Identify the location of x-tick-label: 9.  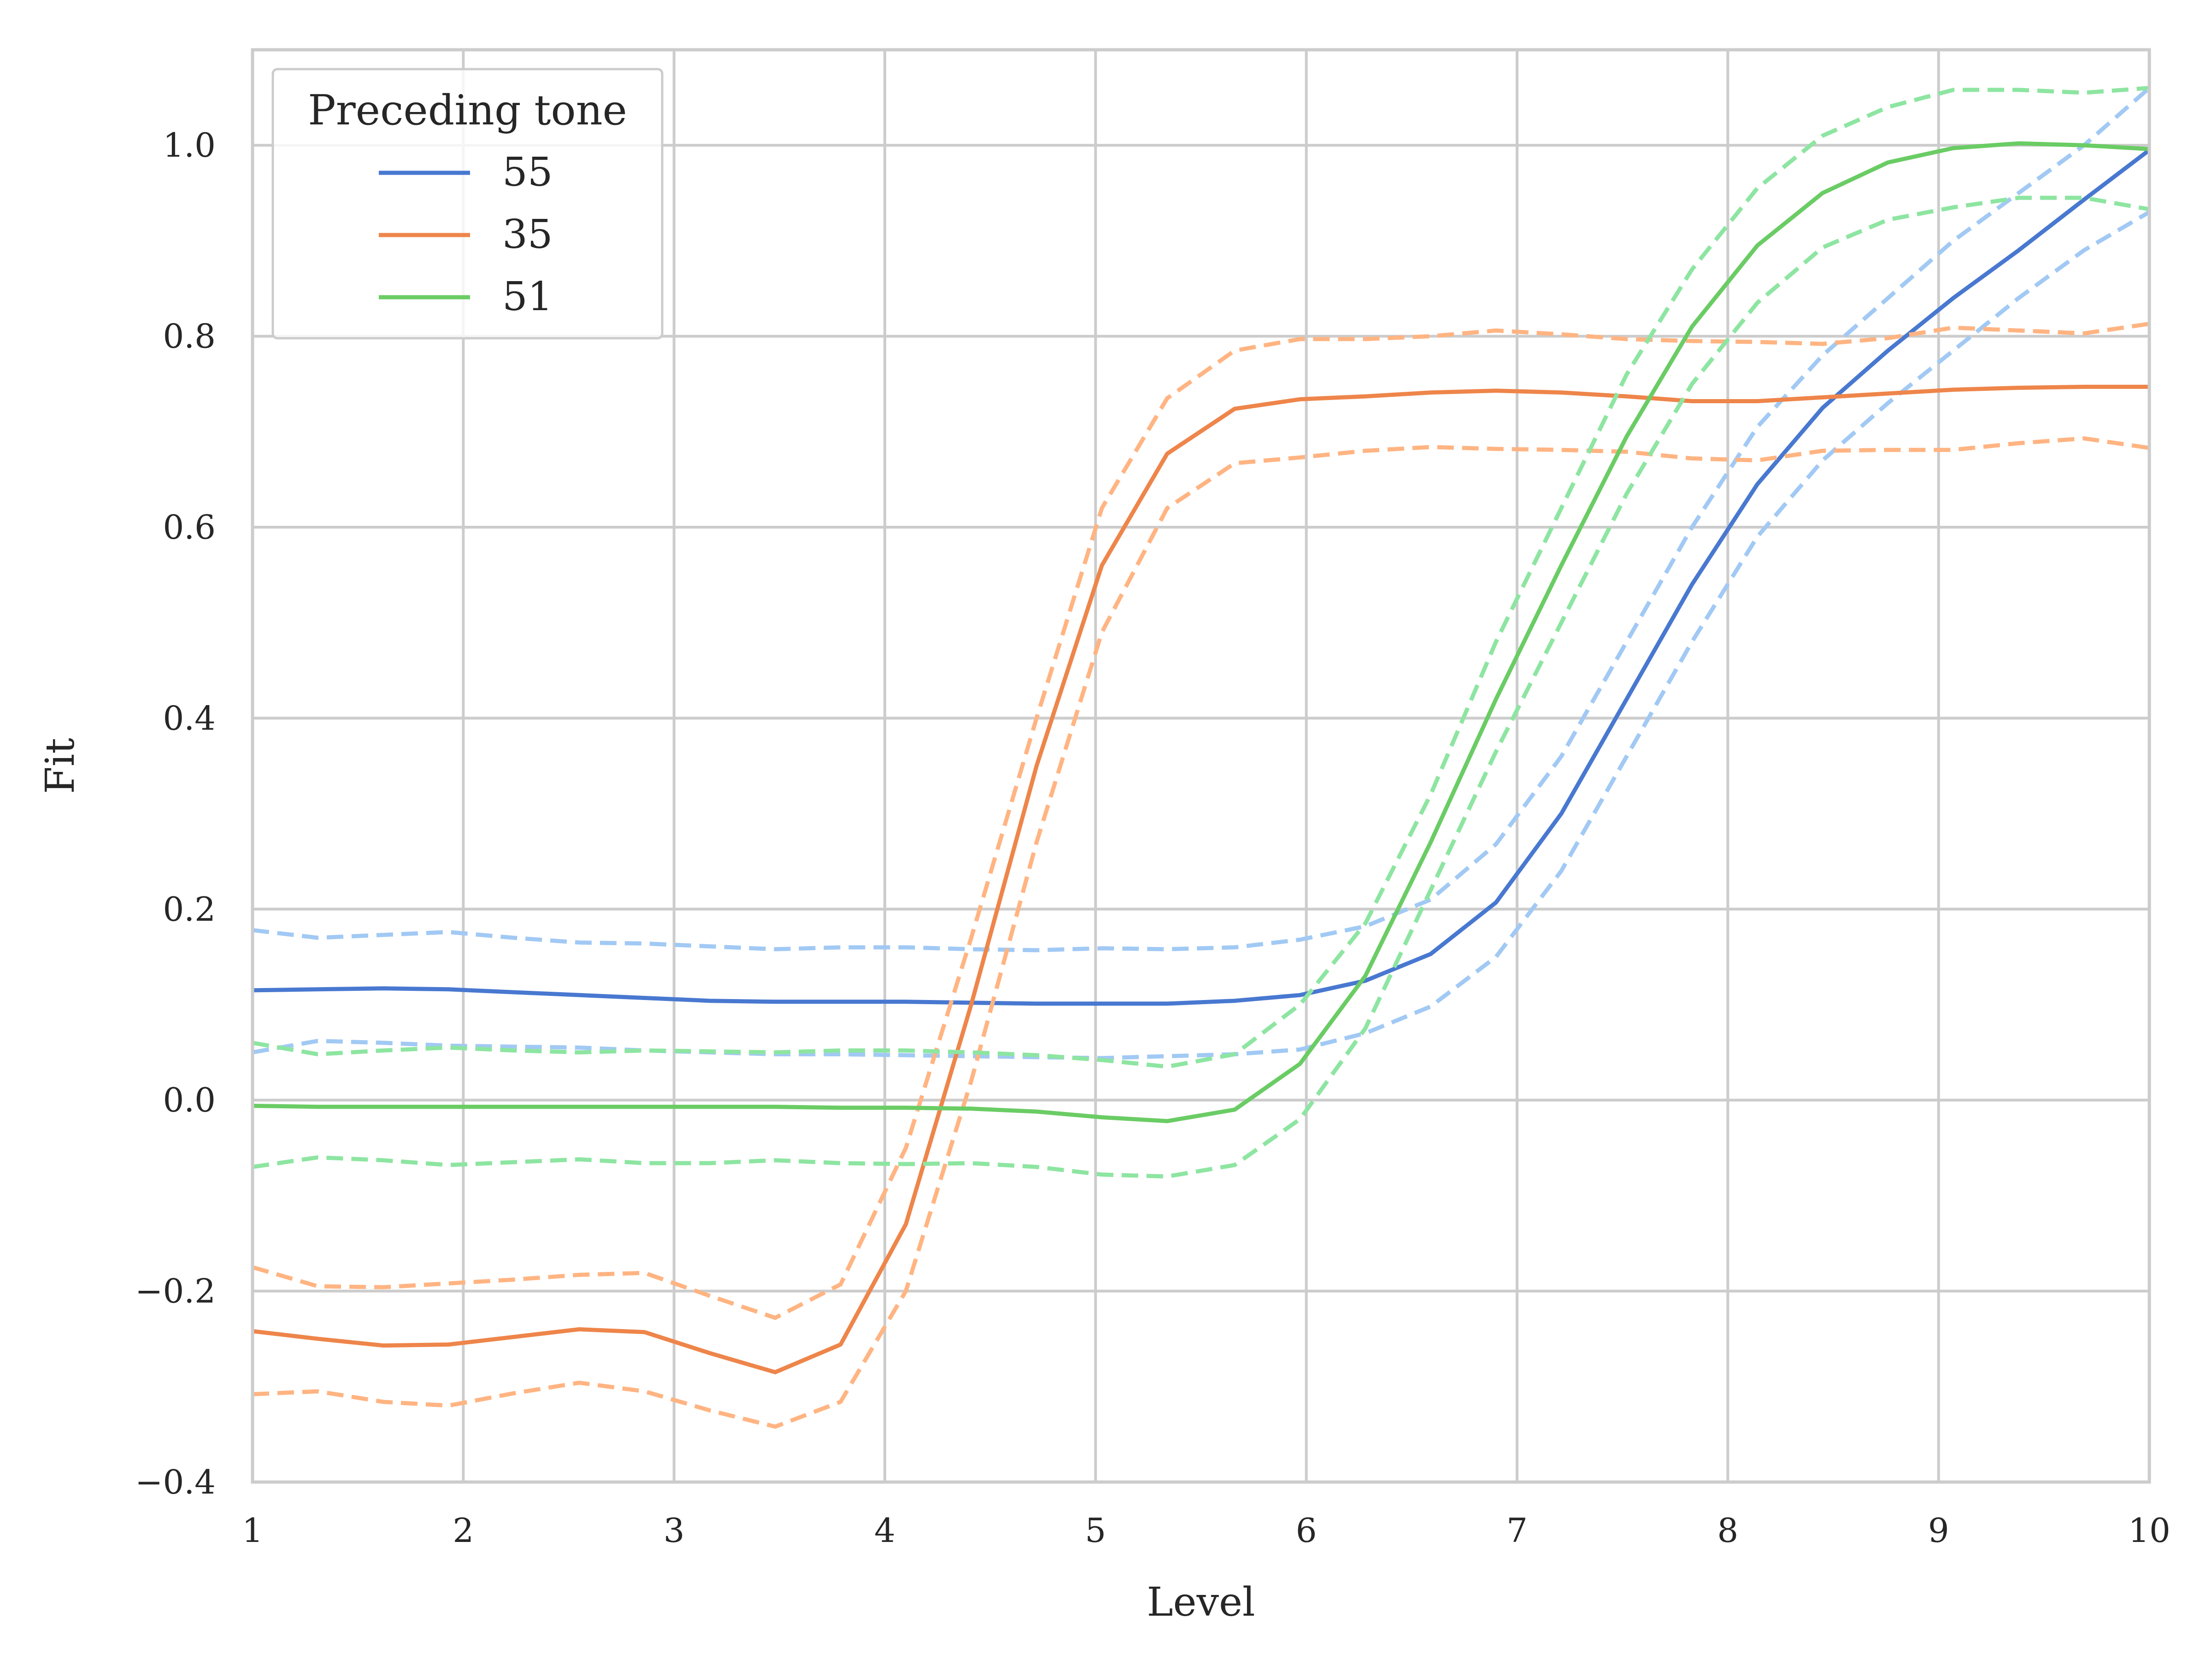
(1938, 1530).